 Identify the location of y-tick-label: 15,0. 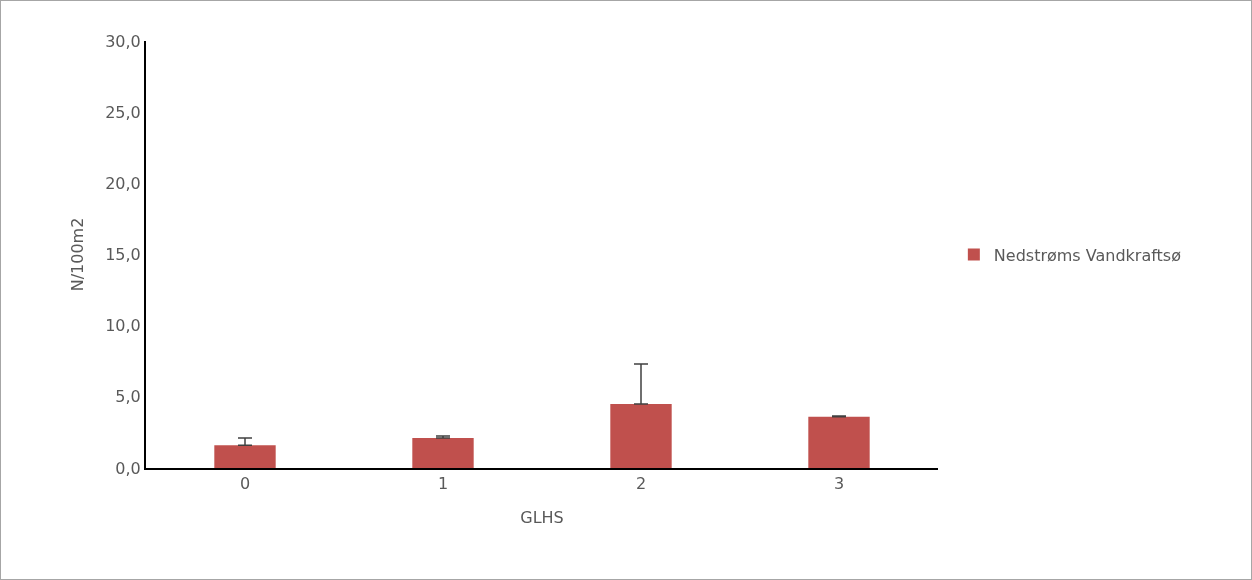
(123, 255).